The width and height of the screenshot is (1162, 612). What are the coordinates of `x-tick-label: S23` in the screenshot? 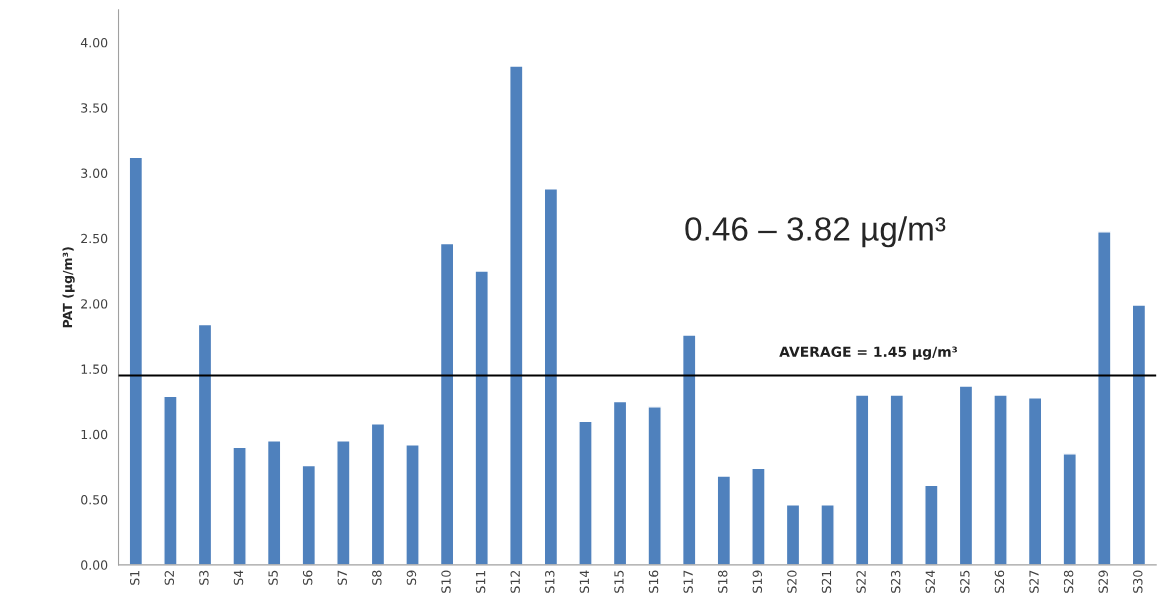 It's located at (895, 581).